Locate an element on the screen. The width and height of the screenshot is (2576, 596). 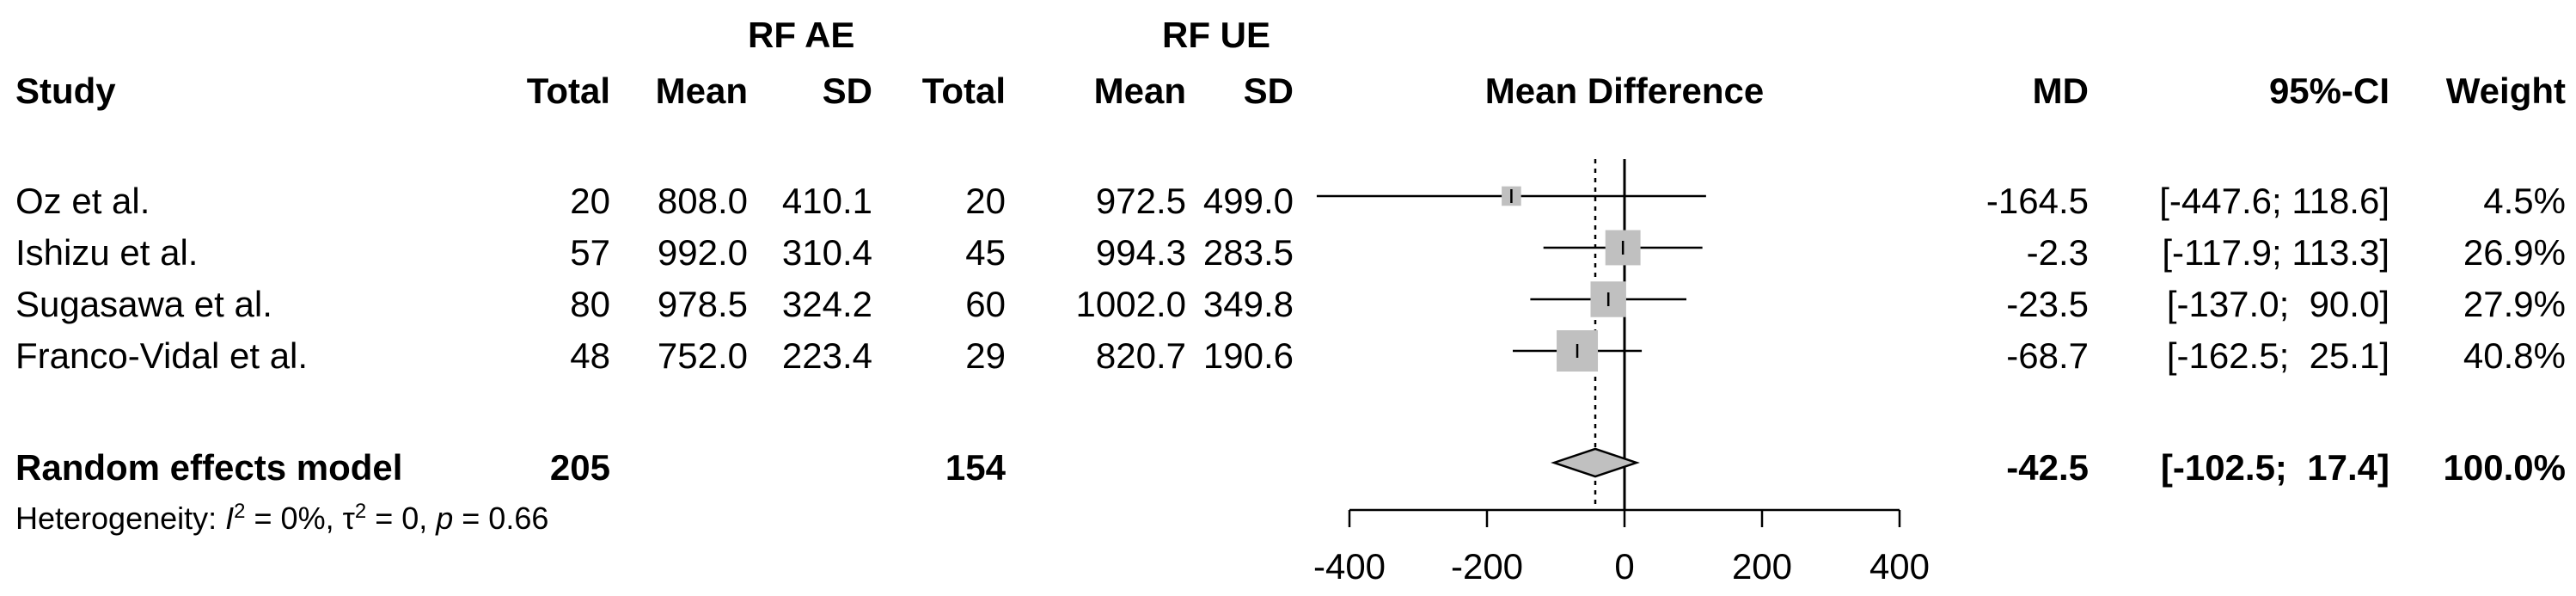
mean-ctrl: 820.7 is located at coordinates (1140, 355).